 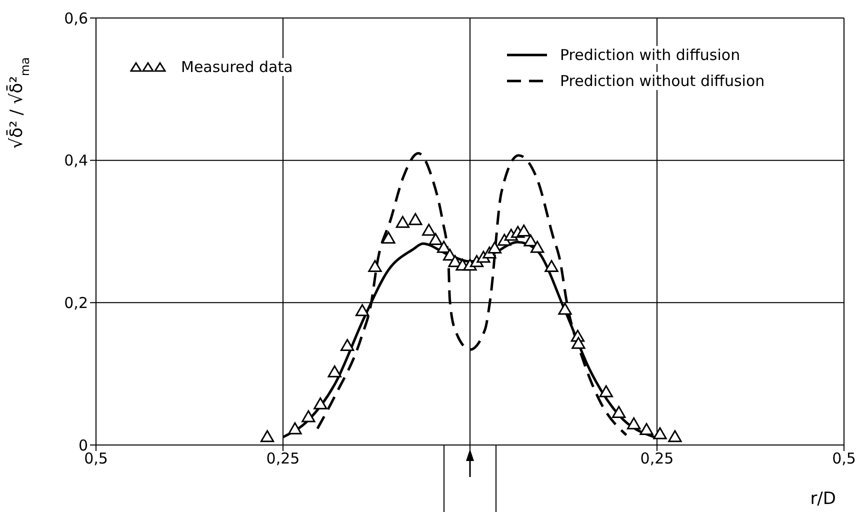 I want to click on x-axis-title: r/D, so click(x=823, y=499).